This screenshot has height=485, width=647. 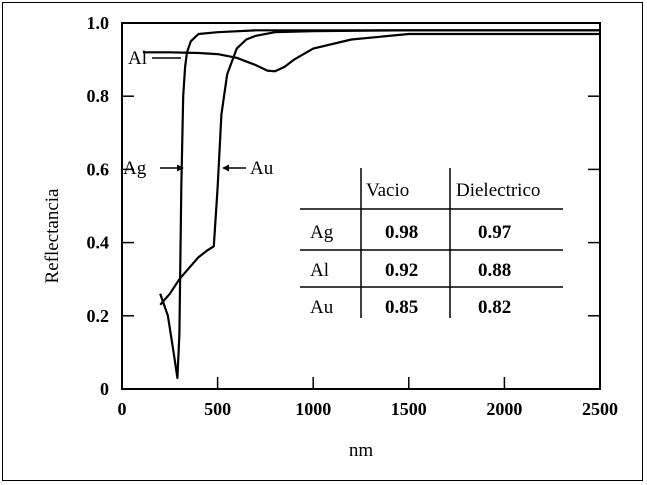 I want to click on table-cell-ag-vacio: 0.98, so click(x=401, y=232).